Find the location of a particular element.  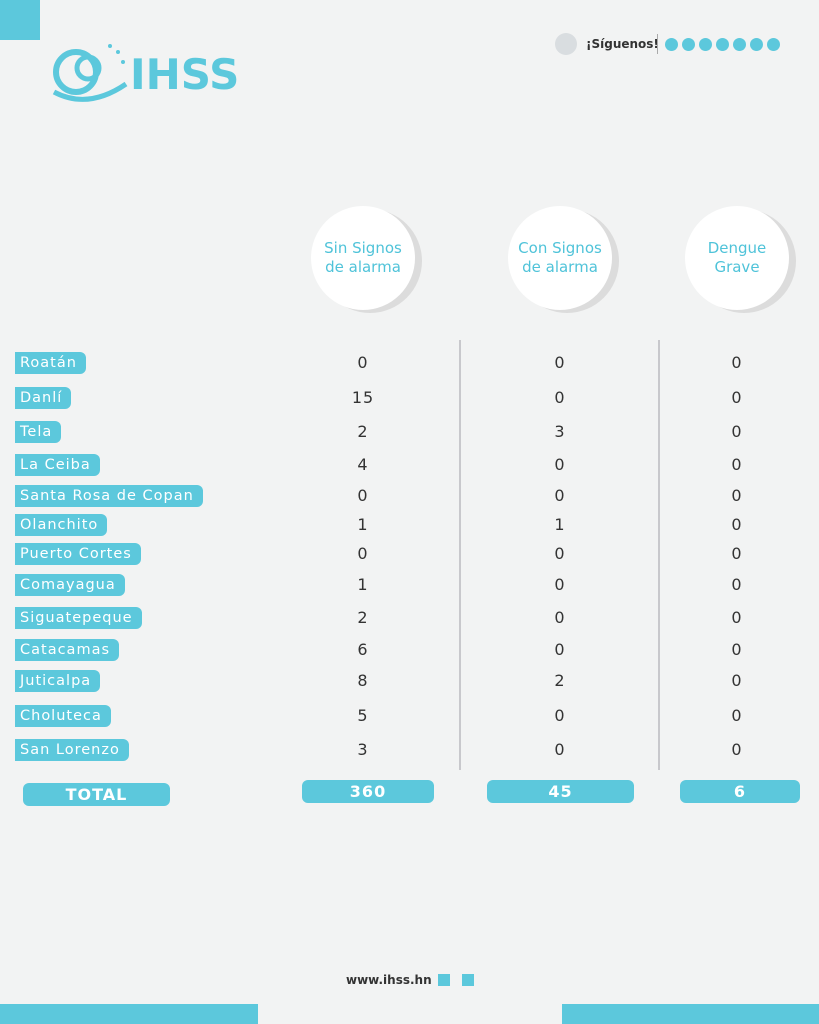

cell-value: 4 is located at coordinates (363, 464).